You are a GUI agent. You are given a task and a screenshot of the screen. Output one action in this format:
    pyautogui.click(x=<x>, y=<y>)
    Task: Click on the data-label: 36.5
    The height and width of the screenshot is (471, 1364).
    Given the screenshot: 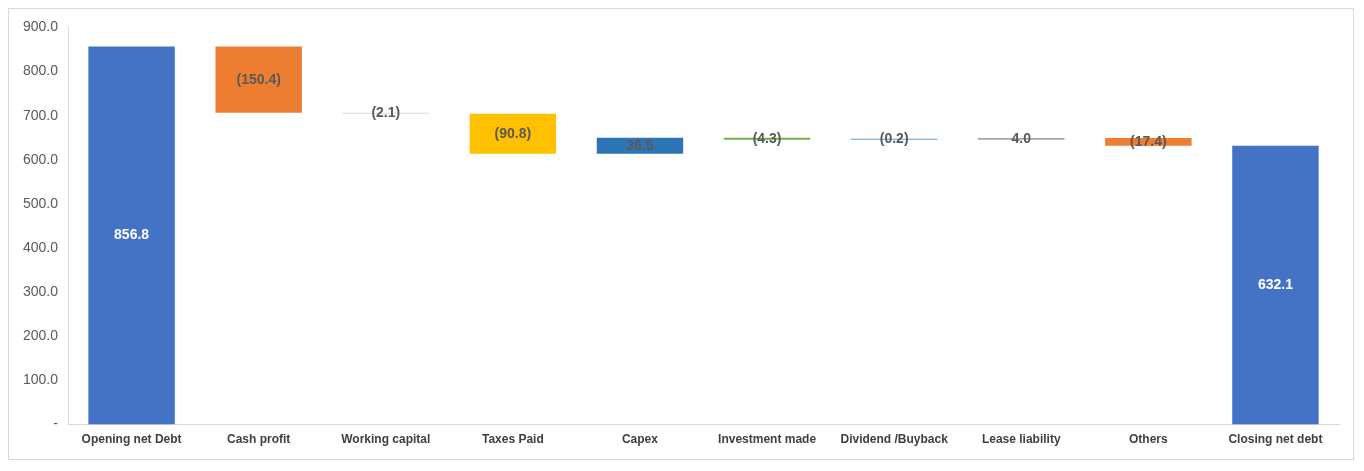 What is the action you would take?
    pyautogui.click(x=640, y=144)
    